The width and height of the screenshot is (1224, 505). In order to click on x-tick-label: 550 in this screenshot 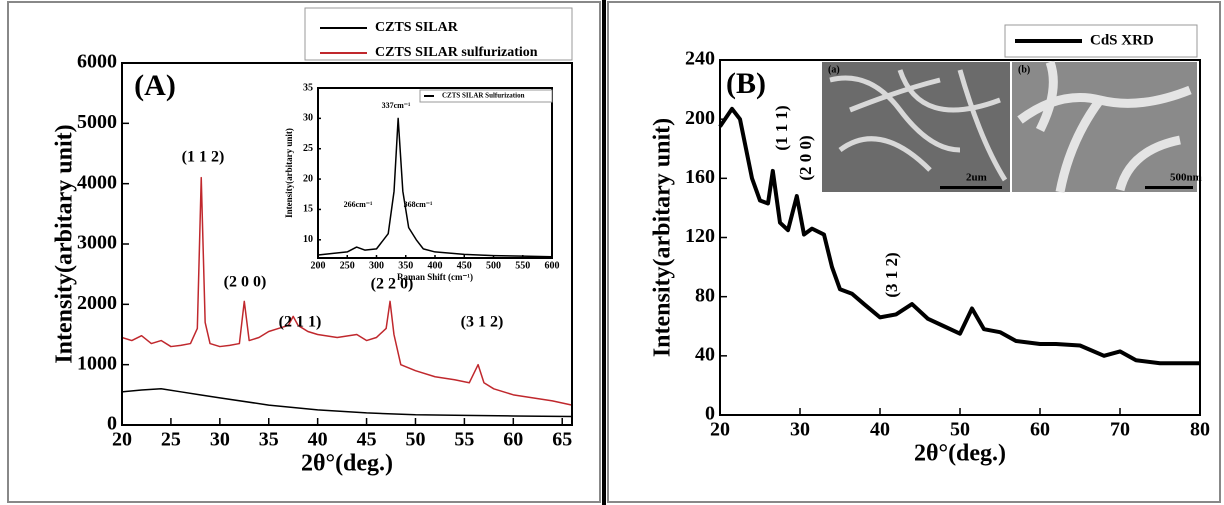, I will do `click(522, 265)`.